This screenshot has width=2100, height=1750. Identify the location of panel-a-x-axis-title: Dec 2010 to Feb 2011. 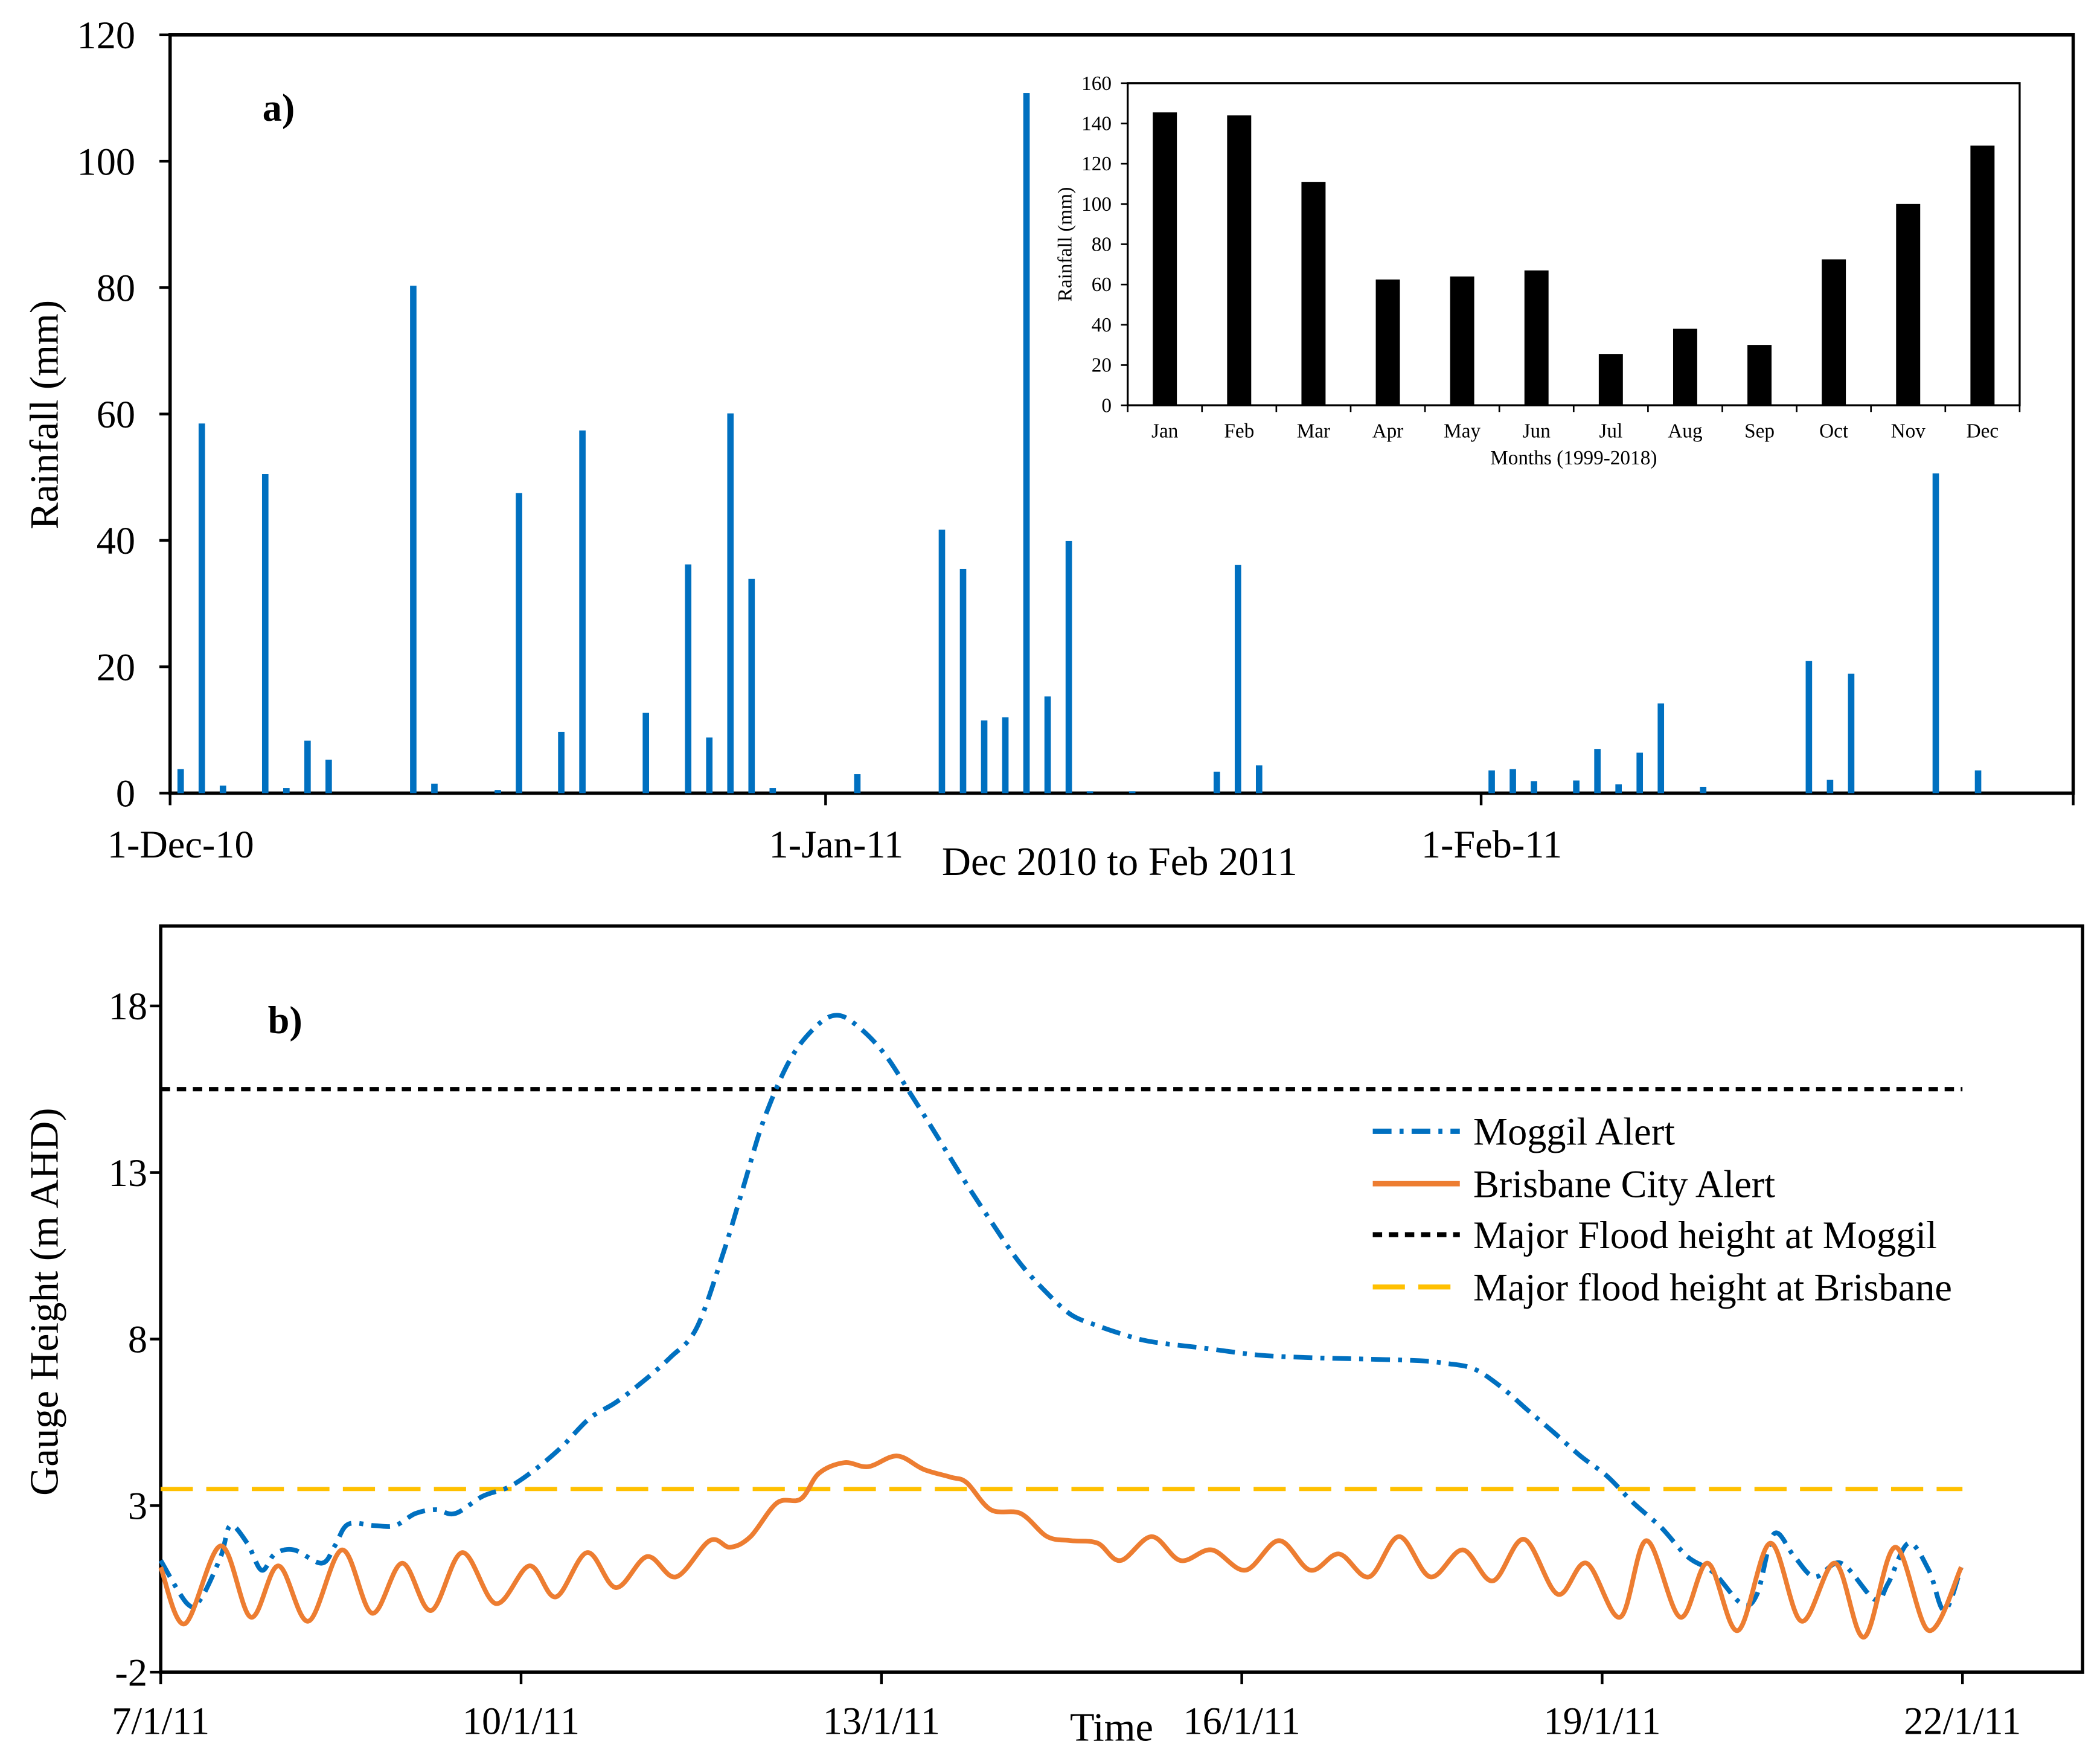
(1120, 862).